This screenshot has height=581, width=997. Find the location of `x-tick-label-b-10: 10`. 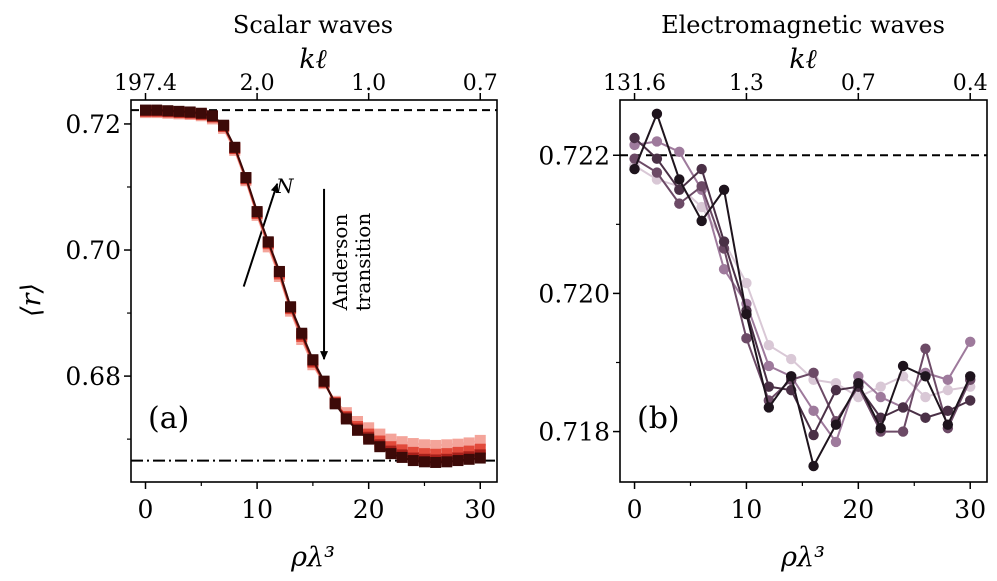

x-tick-label-b-10: 10 is located at coordinates (747, 509).